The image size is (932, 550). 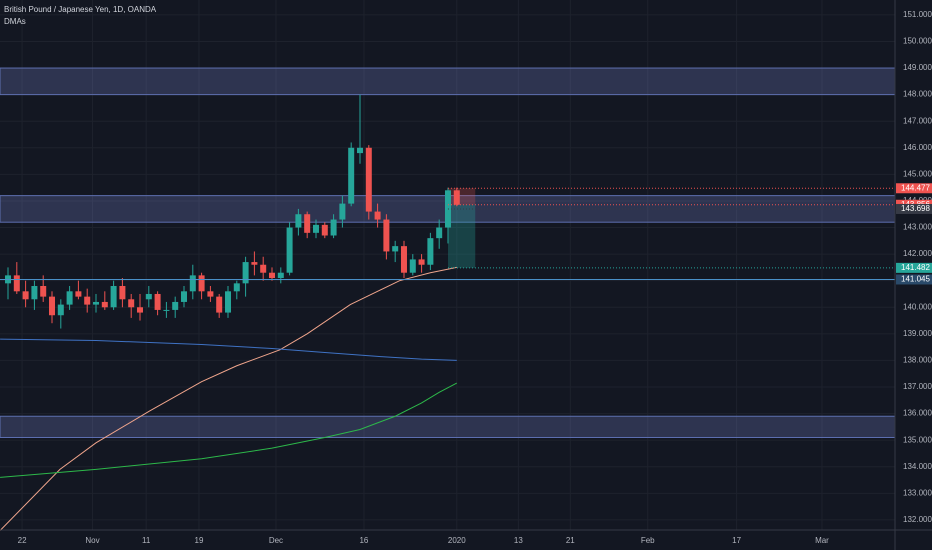 I want to click on y-tick-label: 148.000, so click(x=917, y=94).